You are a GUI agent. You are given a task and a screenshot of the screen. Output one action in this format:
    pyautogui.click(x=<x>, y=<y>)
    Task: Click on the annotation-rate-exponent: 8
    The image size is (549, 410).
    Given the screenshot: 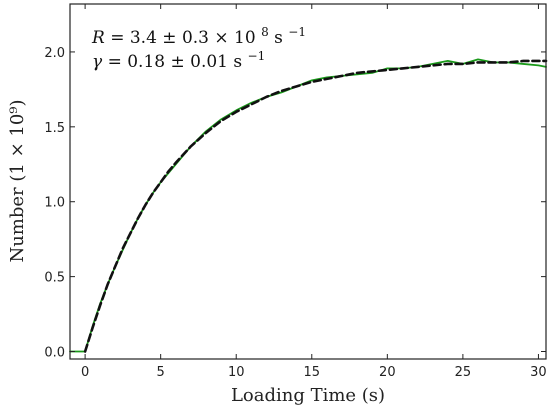 What is the action you would take?
    pyautogui.click(x=265, y=32)
    